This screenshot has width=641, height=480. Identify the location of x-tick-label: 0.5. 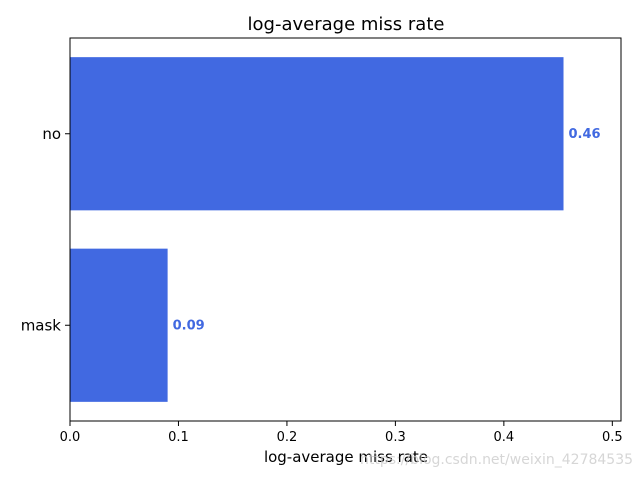
(612, 437).